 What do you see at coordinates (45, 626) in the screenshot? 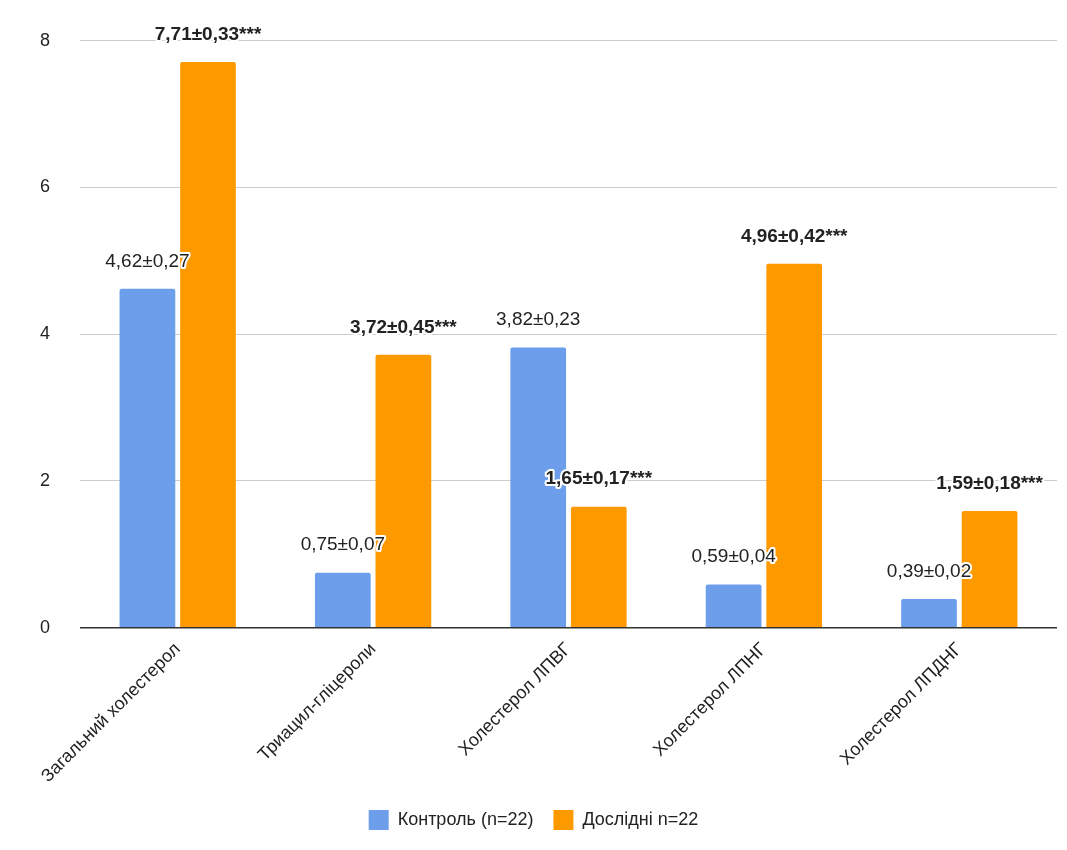
I see `y-tick-label: 0` at bounding box center [45, 626].